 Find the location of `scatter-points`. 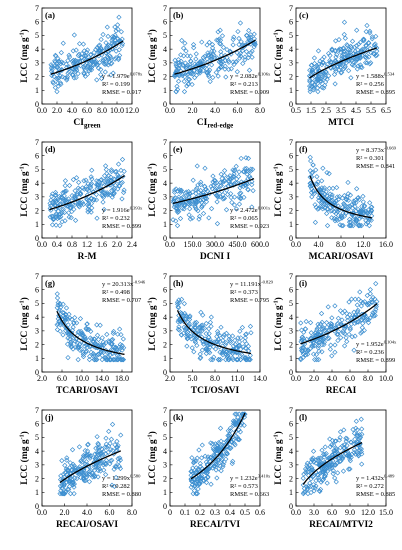

scatter-points is located at coordinates (339, 321).